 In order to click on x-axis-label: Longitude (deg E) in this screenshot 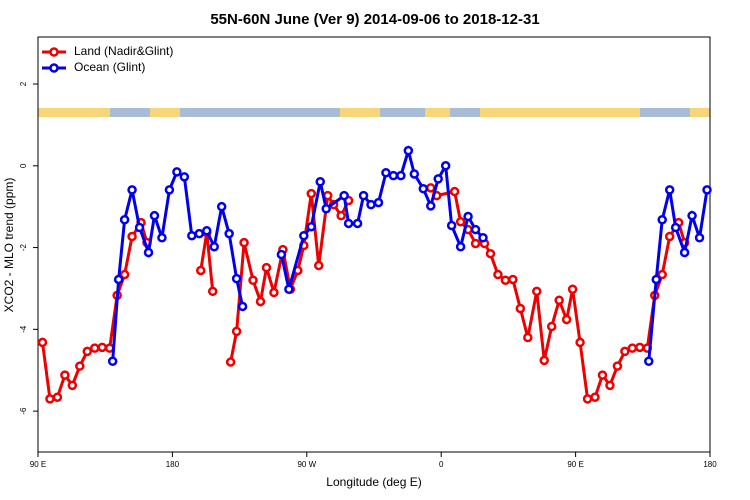, I will do `click(373, 482)`.